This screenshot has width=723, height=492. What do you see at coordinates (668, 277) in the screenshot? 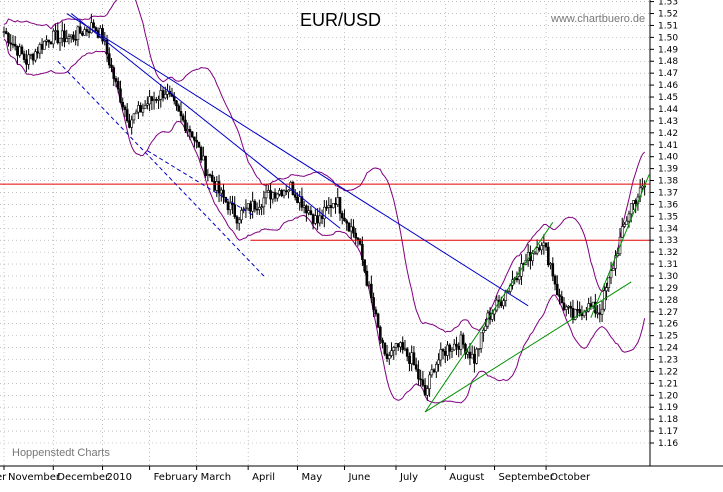
I see `y-tick-label: 1.30` at bounding box center [668, 277].